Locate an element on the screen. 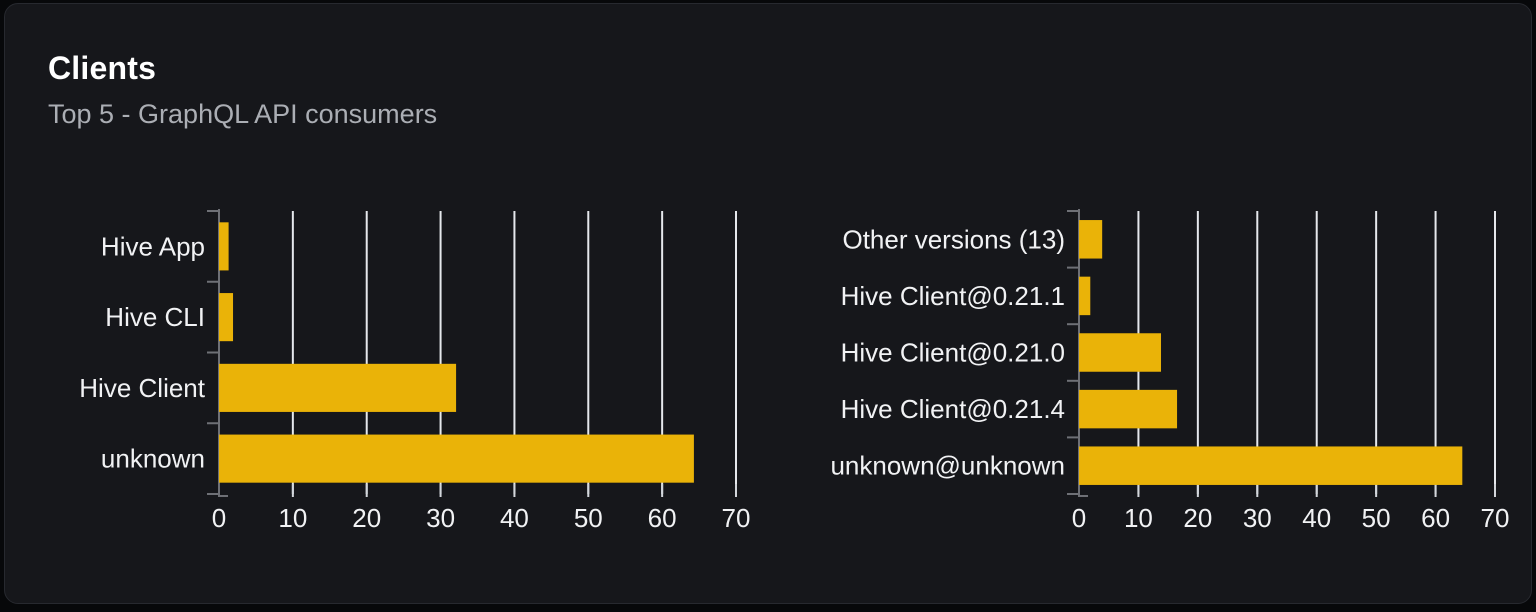  category-label-hive-client-0-21-0: Hive Client@0.21.0 is located at coordinates (953, 353).